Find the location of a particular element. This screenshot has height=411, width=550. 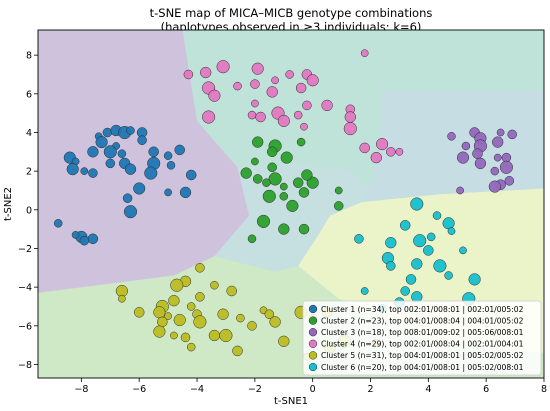

x-tick-label: 2 is located at coordinates (370, 389).